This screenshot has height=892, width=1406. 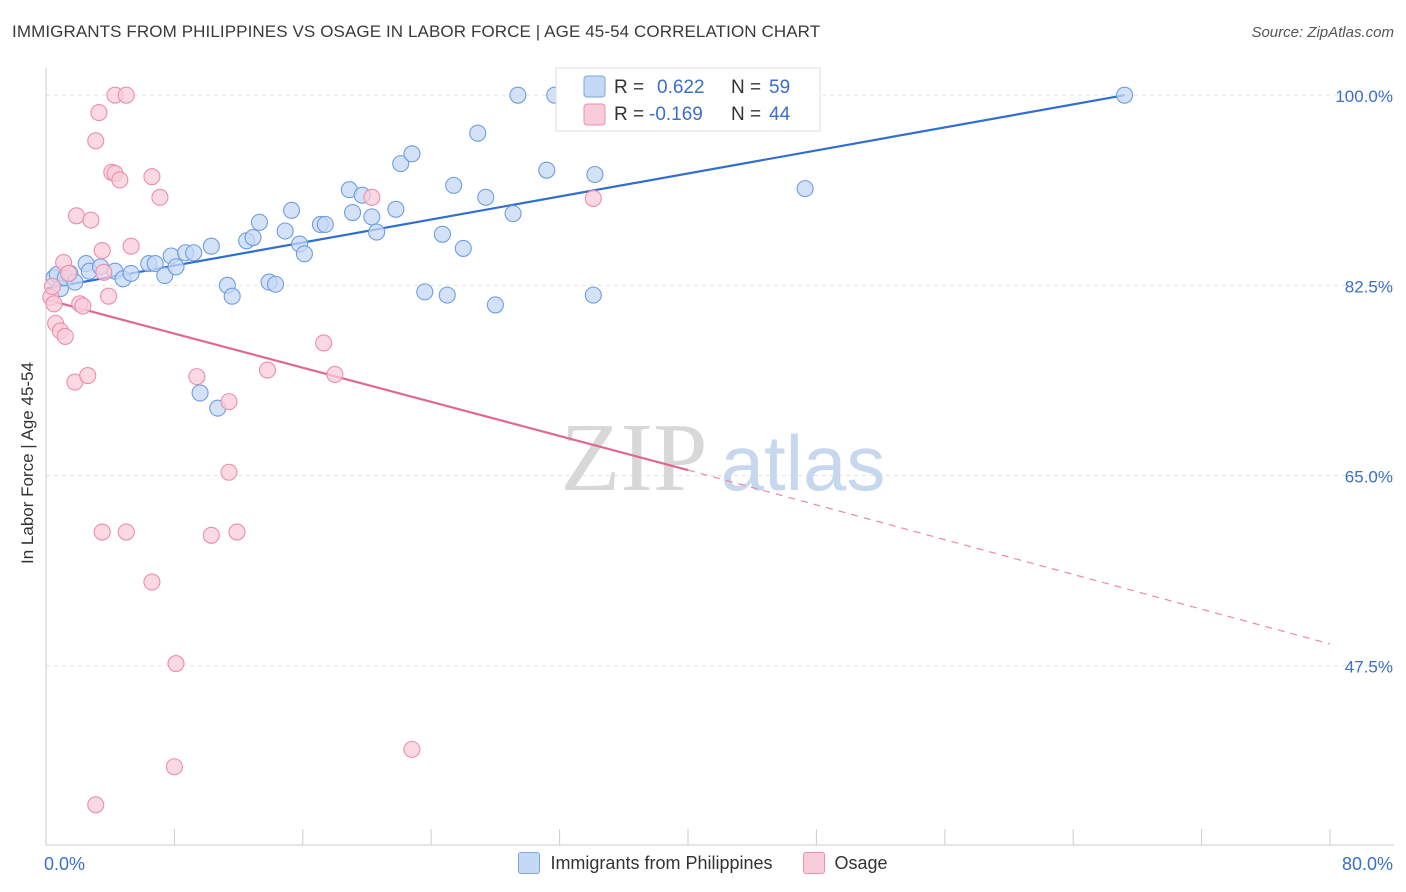 I want to click on legend-swatch-osage, so click(x=813, y=863).